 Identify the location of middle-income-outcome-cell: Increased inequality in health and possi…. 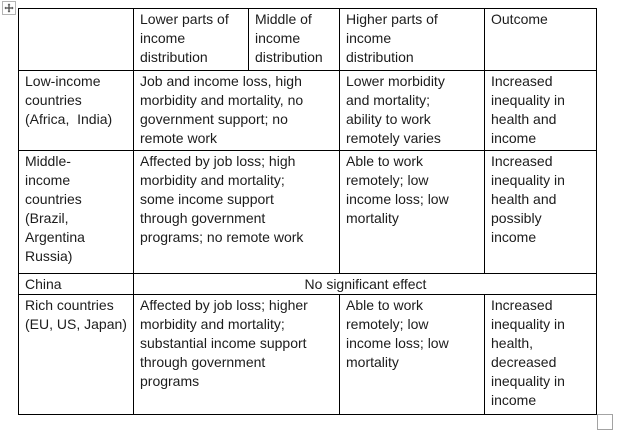
(540, 212).